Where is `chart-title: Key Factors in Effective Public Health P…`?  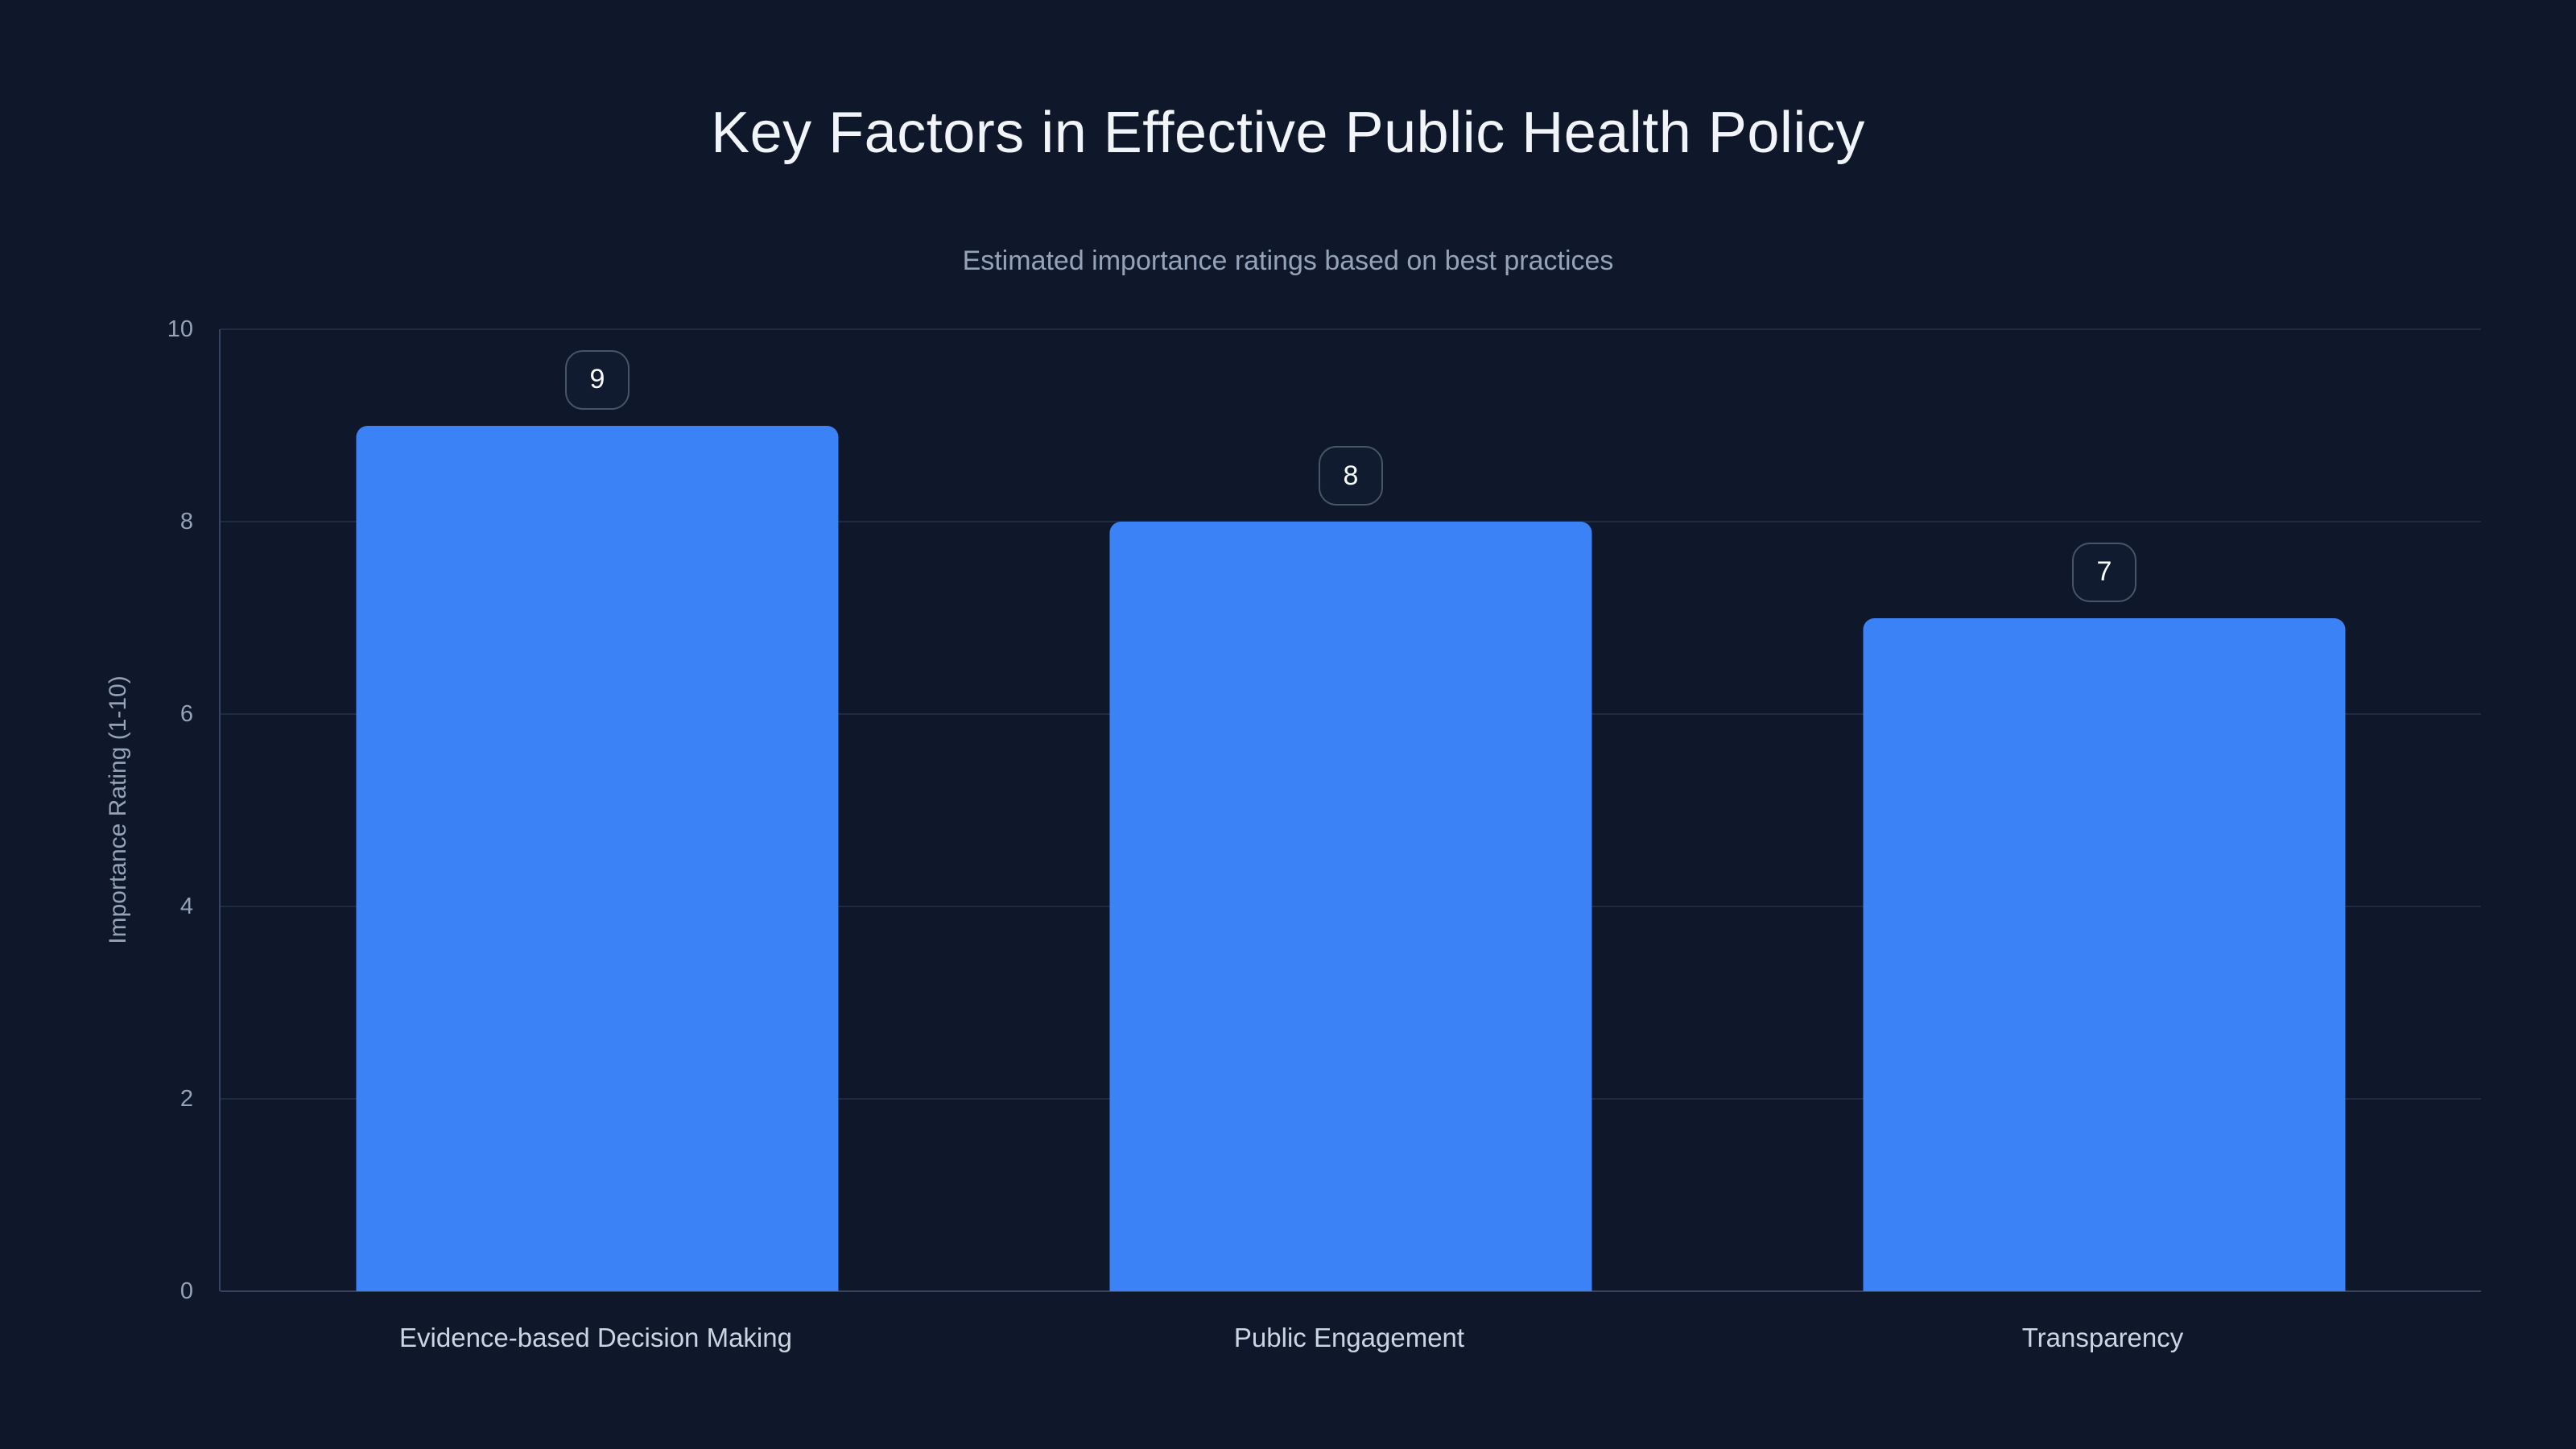 chart-title: Key Factors in Effective Public Health P… is located at coordinates (1288, 133).